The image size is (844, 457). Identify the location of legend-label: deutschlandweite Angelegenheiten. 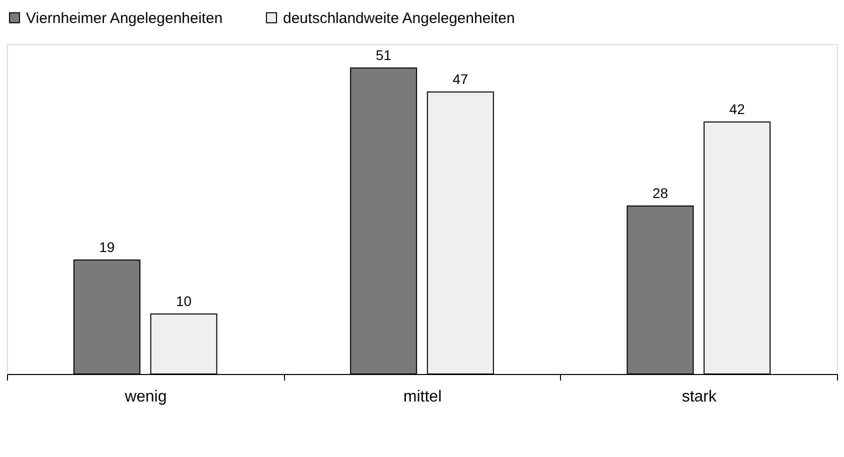
(399, 18).